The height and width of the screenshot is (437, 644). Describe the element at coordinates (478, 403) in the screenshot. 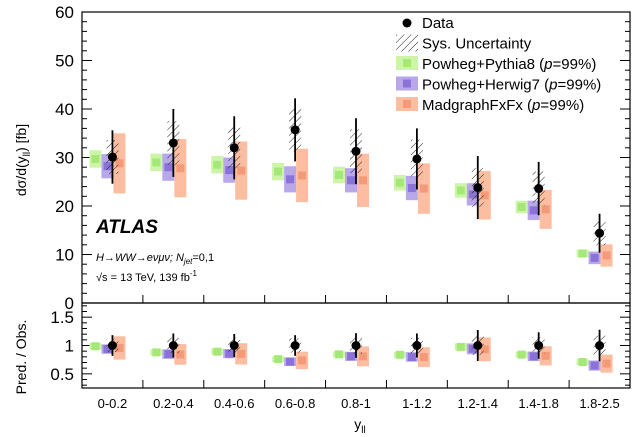

I see `x-tick-label: 1.2-1.4` at that location.